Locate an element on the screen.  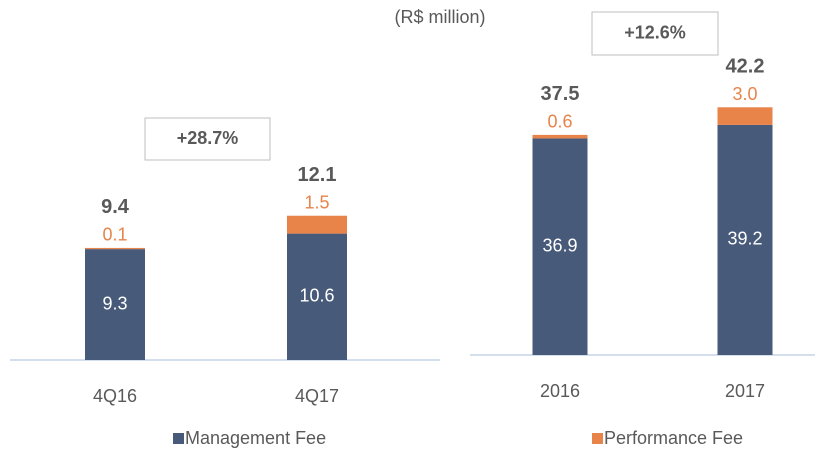
x-tick-label: 4Q16 is located at coordinates (115, 396).